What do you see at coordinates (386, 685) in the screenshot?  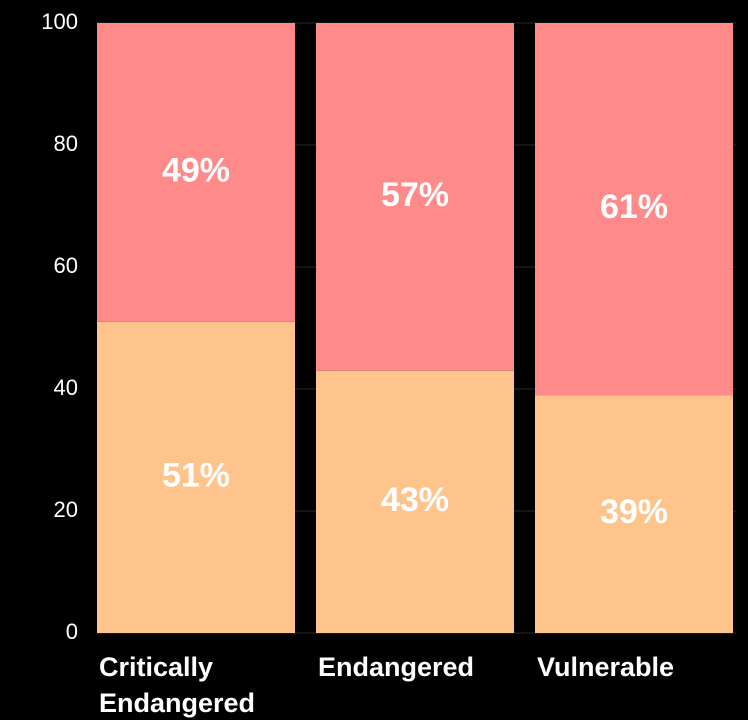 I see `x-axis-category-labels: Critically Endangered Endangered Vulnerable` at bounding box center [386, 685].